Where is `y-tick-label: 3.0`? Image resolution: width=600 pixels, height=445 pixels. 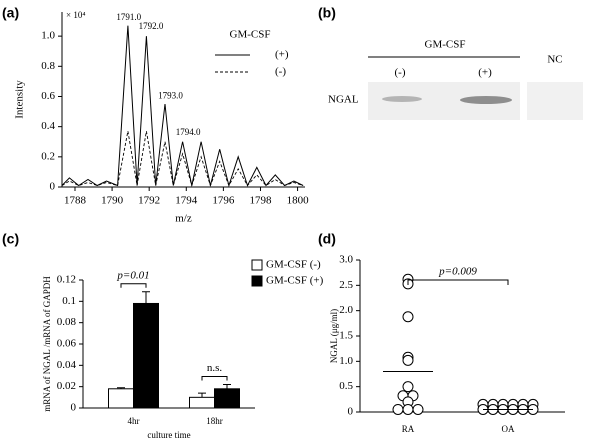 y-tick-label: 3.0 is located at coordinates (346, 260).